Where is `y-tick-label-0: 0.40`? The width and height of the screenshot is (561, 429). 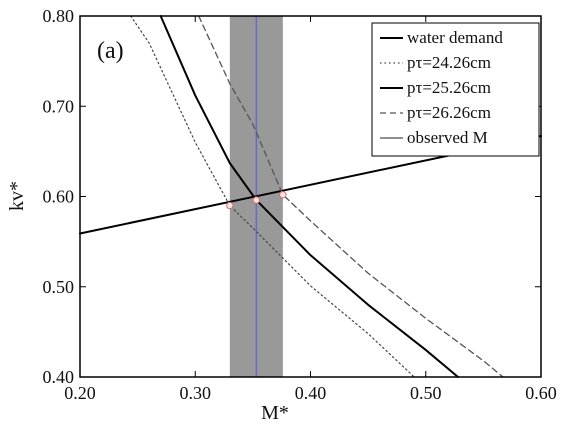 y-tick-label-0: 0.40 is located at coordinates (59, 377).